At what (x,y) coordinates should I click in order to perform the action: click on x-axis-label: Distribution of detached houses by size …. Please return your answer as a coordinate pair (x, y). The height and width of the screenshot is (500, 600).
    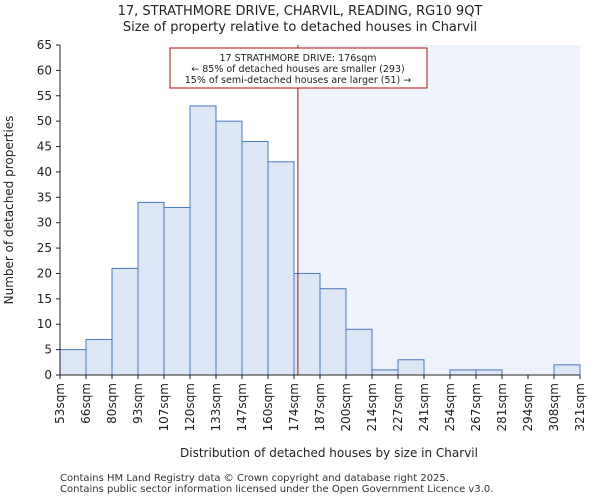
    Looking at the image, I should click on (329, 453).